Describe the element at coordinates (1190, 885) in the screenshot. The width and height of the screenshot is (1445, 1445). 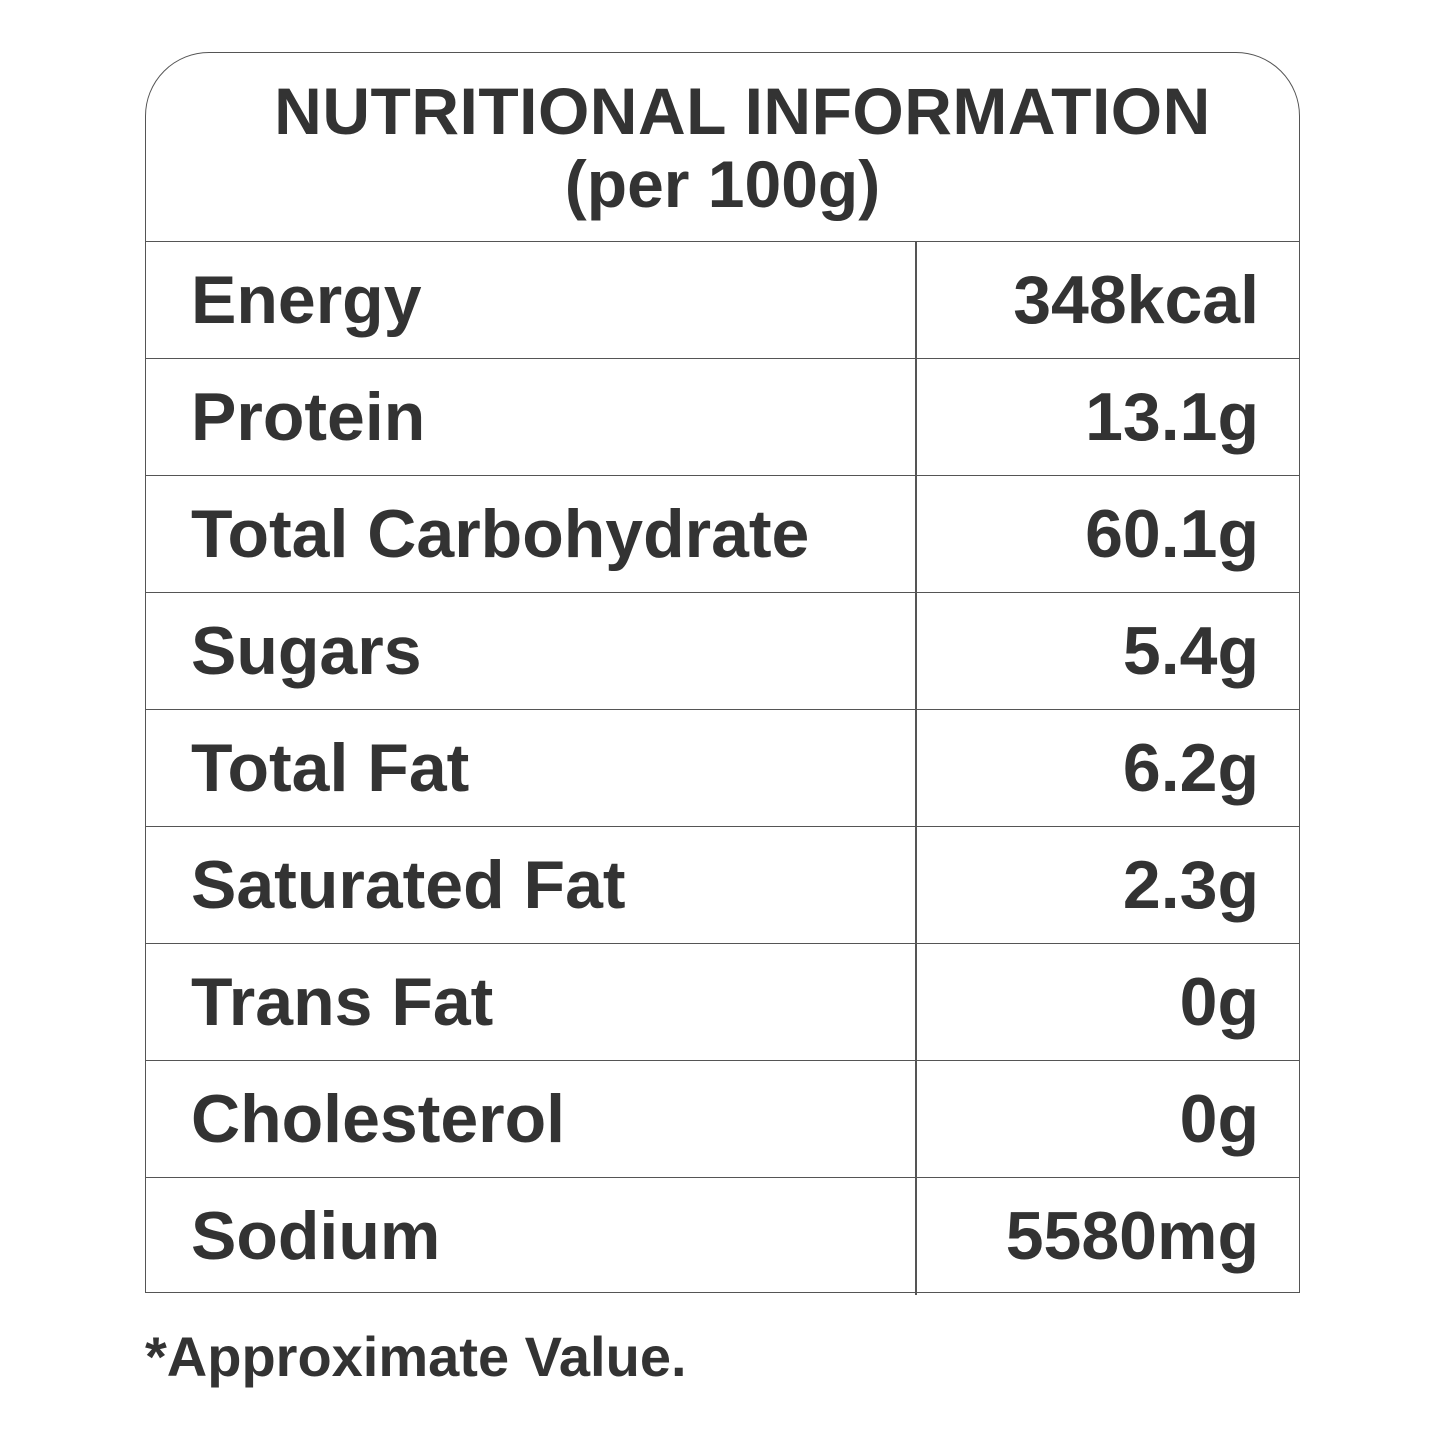
I see `nutrient-value: 2.3g` at that location.